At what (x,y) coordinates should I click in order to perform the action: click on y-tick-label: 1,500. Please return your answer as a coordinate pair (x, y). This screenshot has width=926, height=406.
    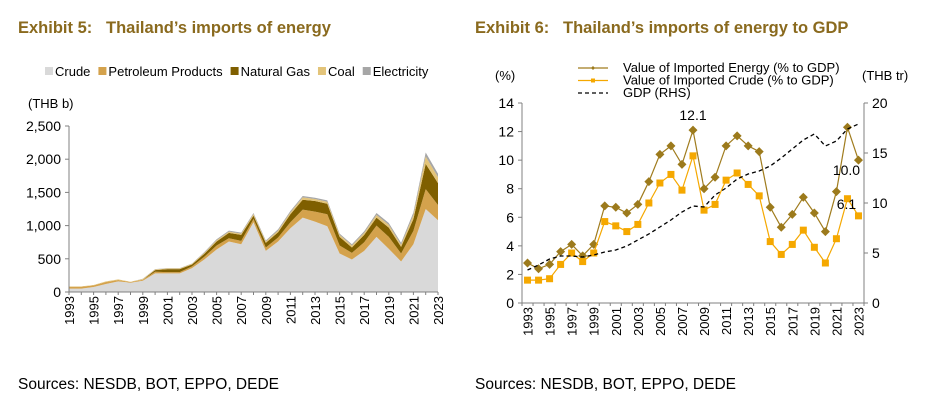
    Looking at the image, I should click on (43, 192).